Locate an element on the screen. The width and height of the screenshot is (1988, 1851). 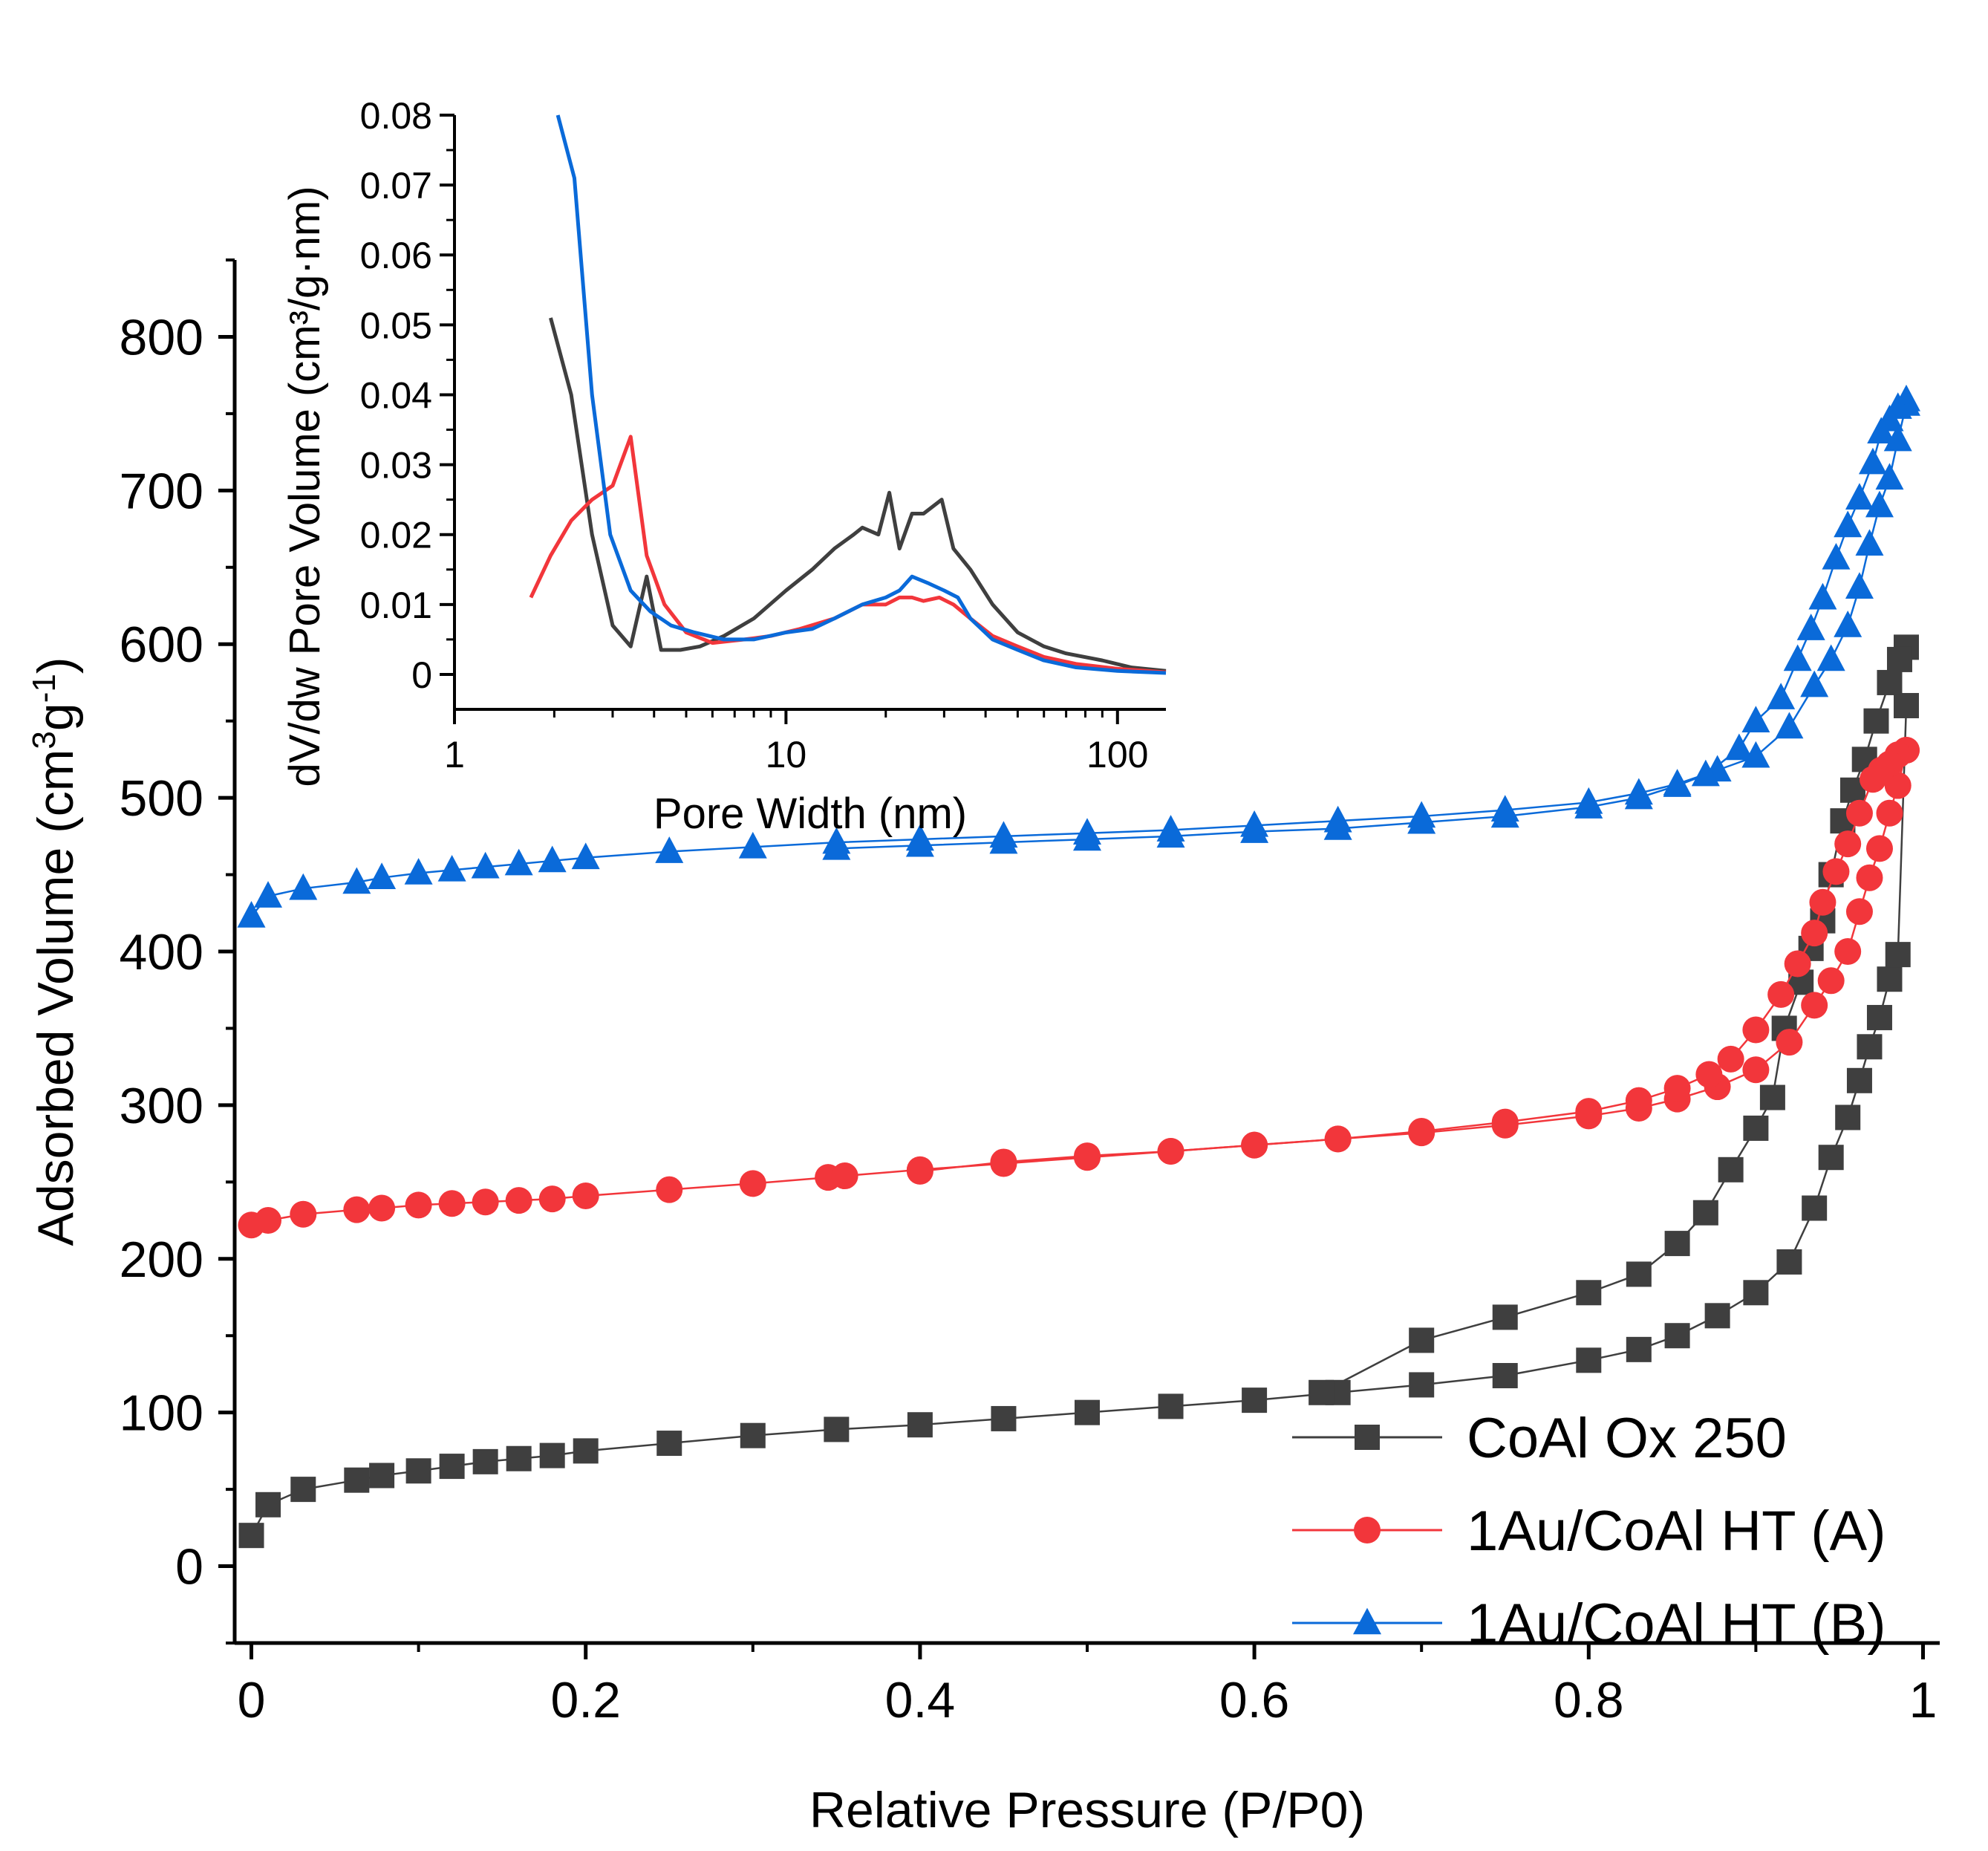
main-x-tick-label: 0 is located at coordinates (252, 1700).